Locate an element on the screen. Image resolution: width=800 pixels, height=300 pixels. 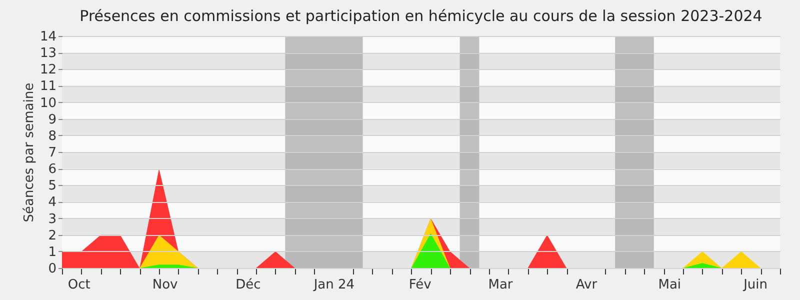
y-tick-label: 14 is located at coordinates (48, 37).